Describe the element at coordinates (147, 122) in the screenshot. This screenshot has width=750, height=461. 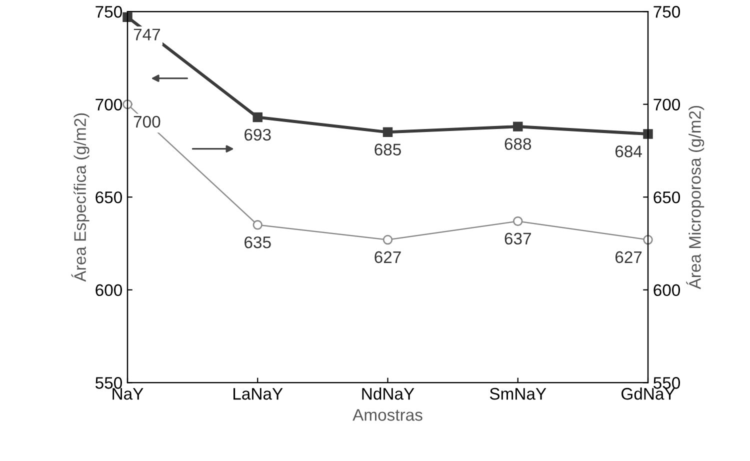
I see `data-label: 700` at that location.